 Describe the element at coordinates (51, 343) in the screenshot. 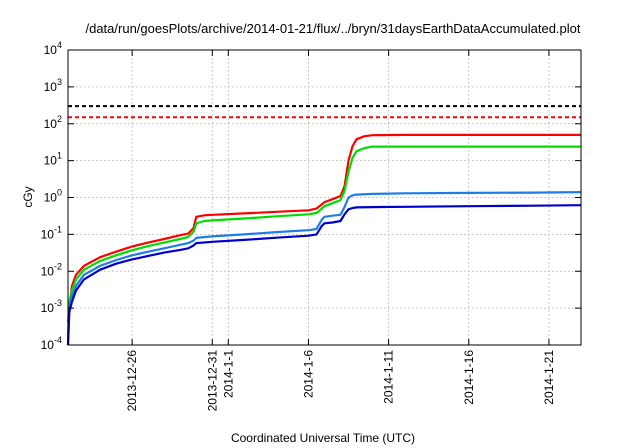

I see `y-tick-label: 10⁻⁴` at that location.